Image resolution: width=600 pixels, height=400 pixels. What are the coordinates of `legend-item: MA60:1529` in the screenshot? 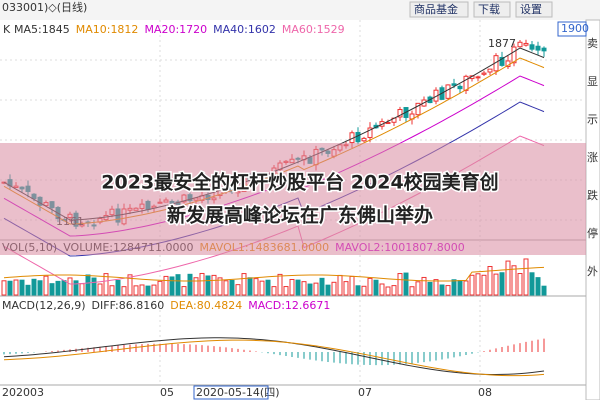 It's located at (313, 29).